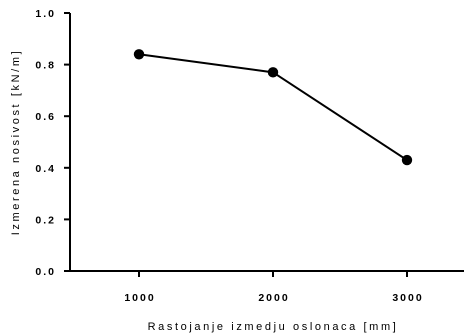  Describe the element at coordinates (407, 298) in the screenshot. I see `x-tick-label: 3000` at that location.